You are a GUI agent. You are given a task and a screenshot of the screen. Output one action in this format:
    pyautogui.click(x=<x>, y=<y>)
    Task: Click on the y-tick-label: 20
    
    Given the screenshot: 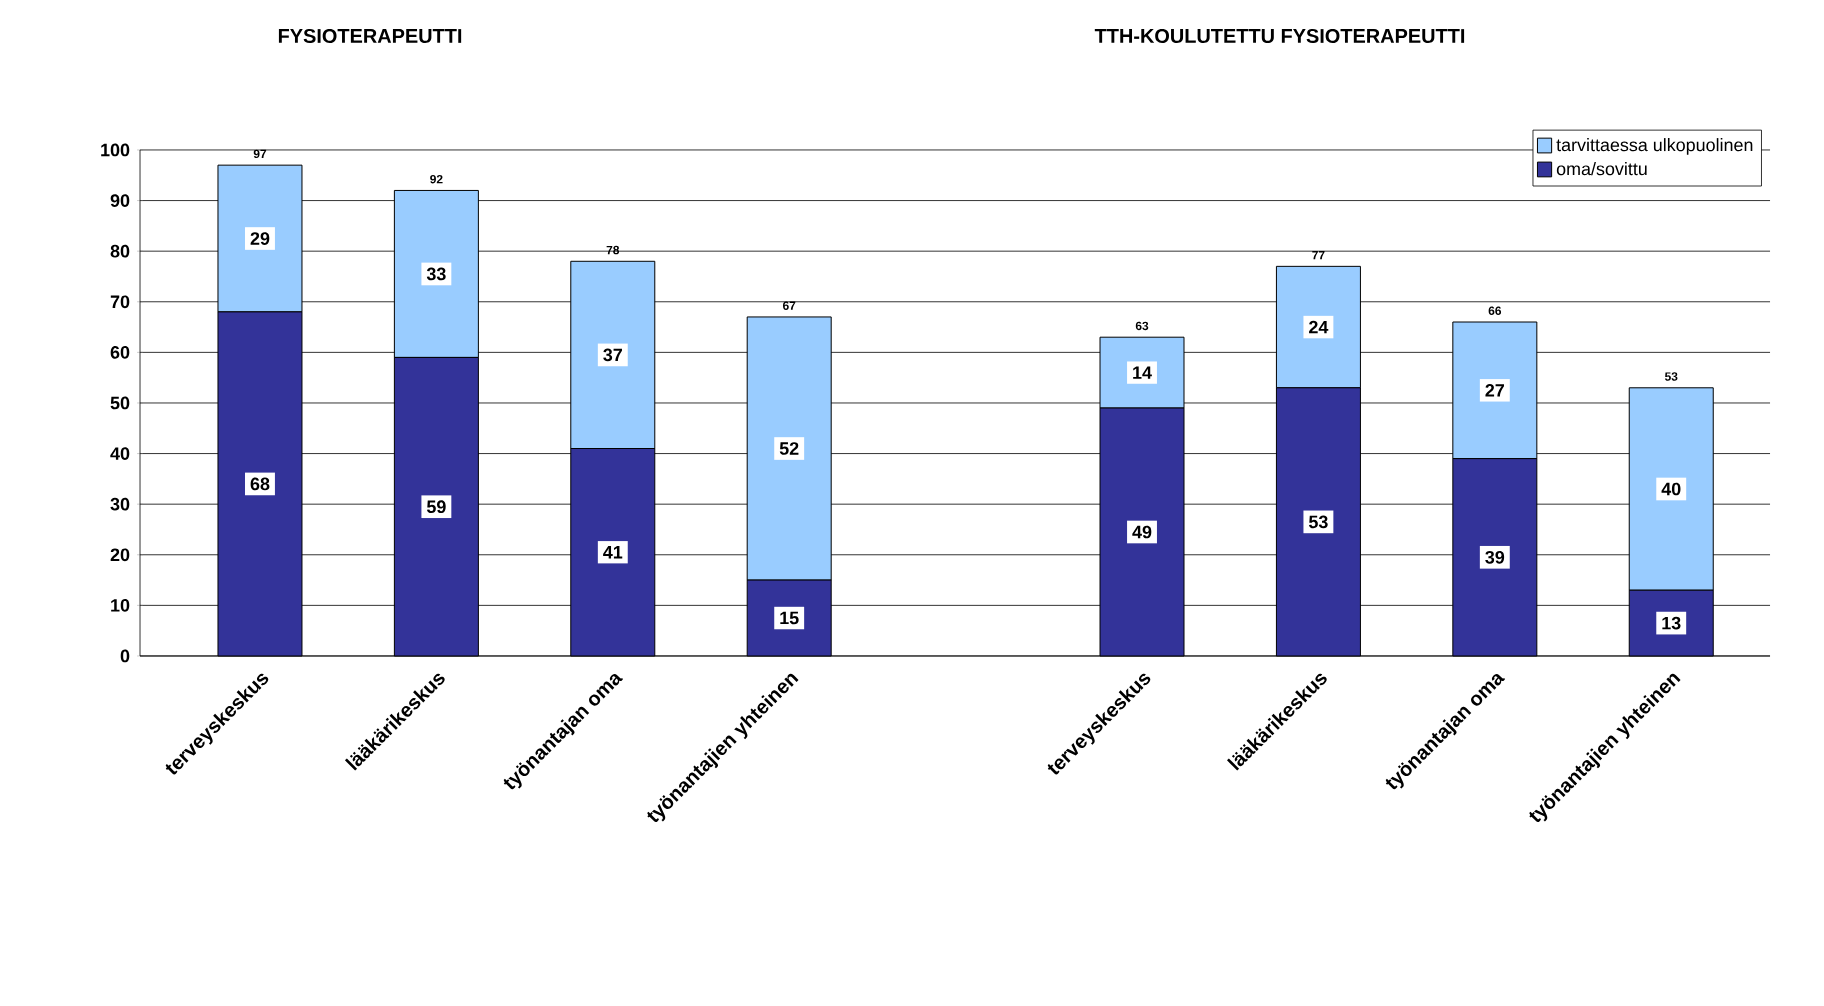 What is the action you would take?
    pyautogui.click(x=120, y=555)
    